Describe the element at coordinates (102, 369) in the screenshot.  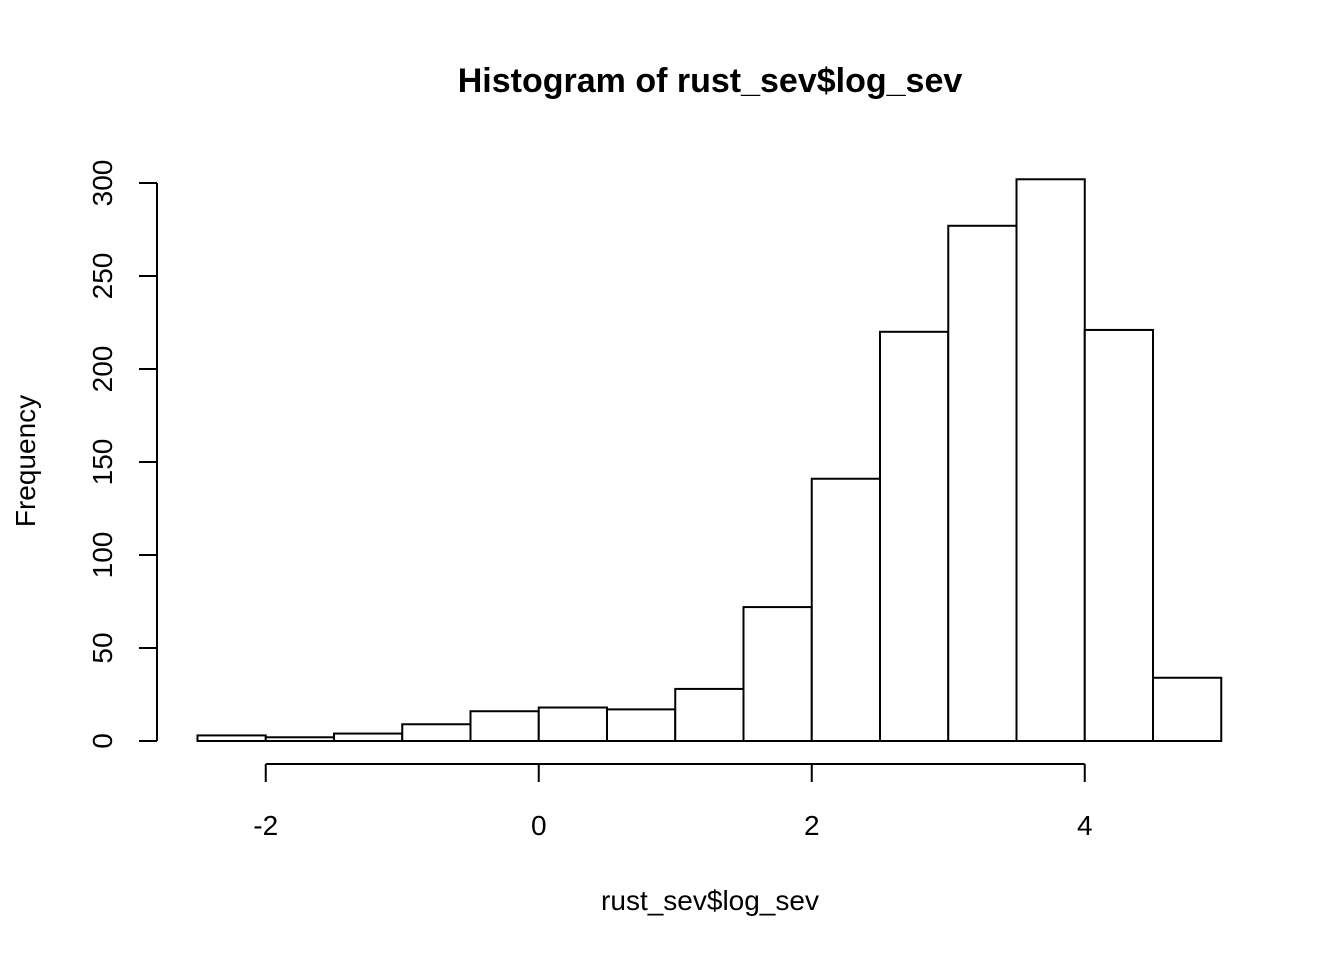
I see `y-tick-label: 200` at that location.